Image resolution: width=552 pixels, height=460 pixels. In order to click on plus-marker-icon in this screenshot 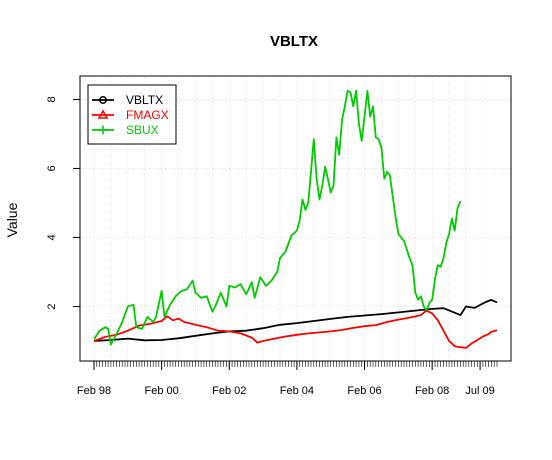, I will do `click(103, 130)`.